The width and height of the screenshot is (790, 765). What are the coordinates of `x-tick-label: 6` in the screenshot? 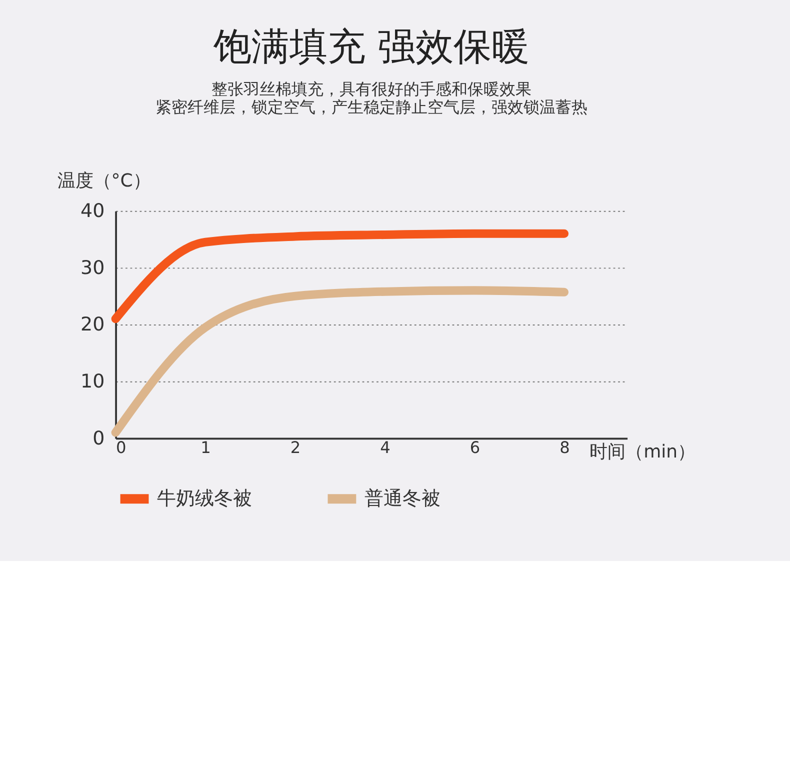 It's located at (475, 447).